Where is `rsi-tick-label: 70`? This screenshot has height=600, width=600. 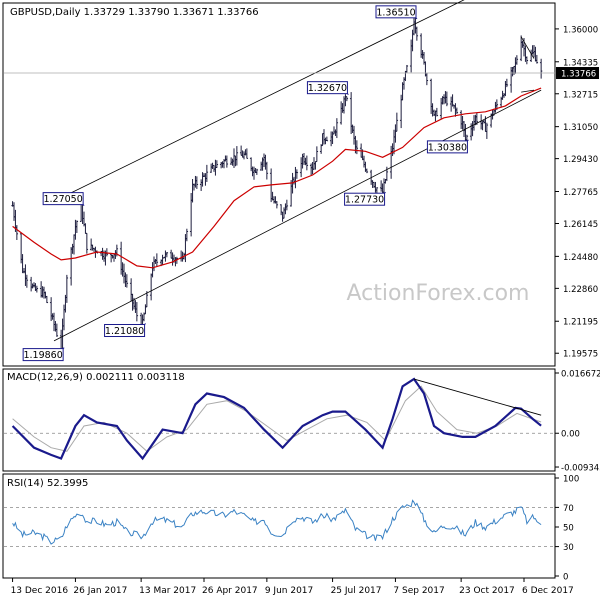
rsi-tick-label: 70 is located at coordinates (568, 509).